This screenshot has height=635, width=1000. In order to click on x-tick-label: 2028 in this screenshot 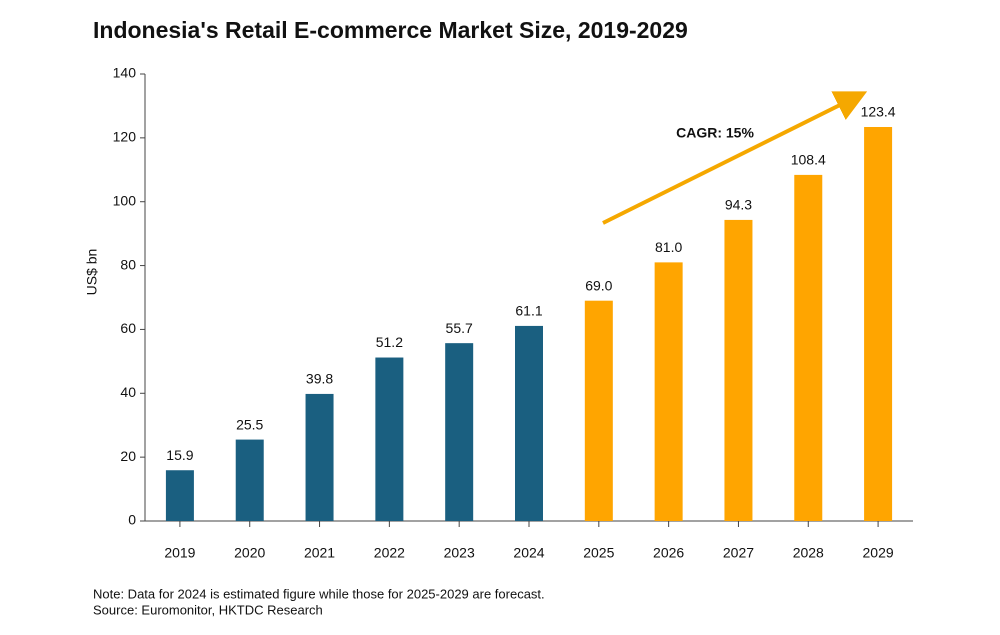, I will do `click(808, 553)`.